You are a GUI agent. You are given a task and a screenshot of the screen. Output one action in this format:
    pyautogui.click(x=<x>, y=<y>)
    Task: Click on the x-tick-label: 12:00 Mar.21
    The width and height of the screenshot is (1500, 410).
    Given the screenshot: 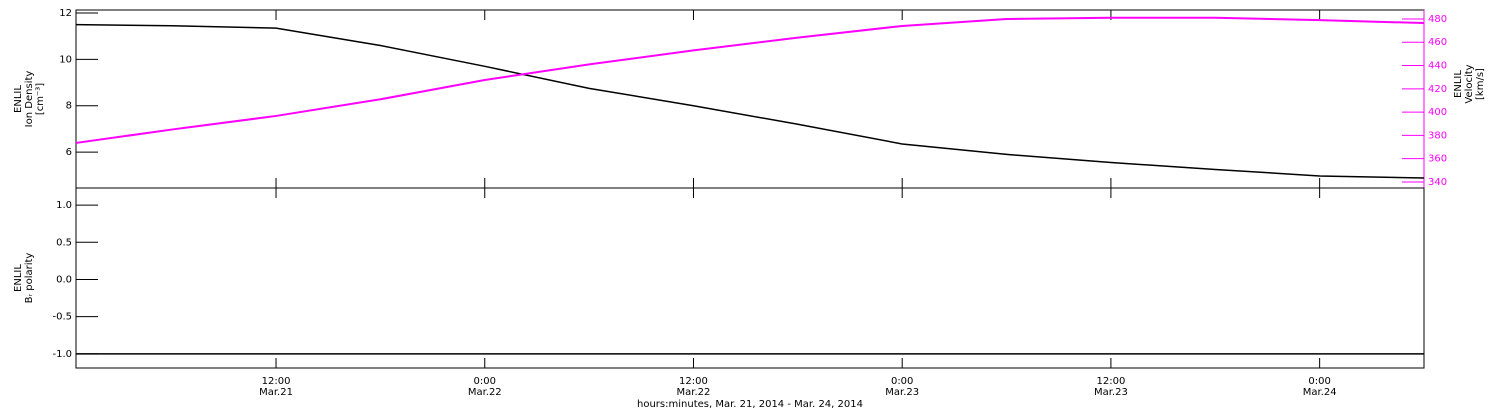 What is the action you would take?
    pyautogui.click(x=276, y=387)
    